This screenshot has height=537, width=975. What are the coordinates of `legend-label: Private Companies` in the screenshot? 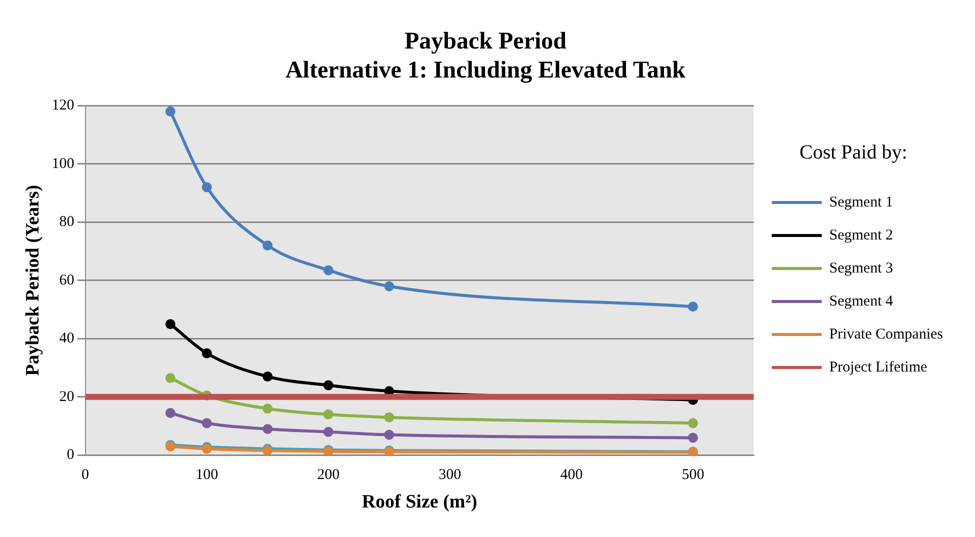 It's located at (886, 334).